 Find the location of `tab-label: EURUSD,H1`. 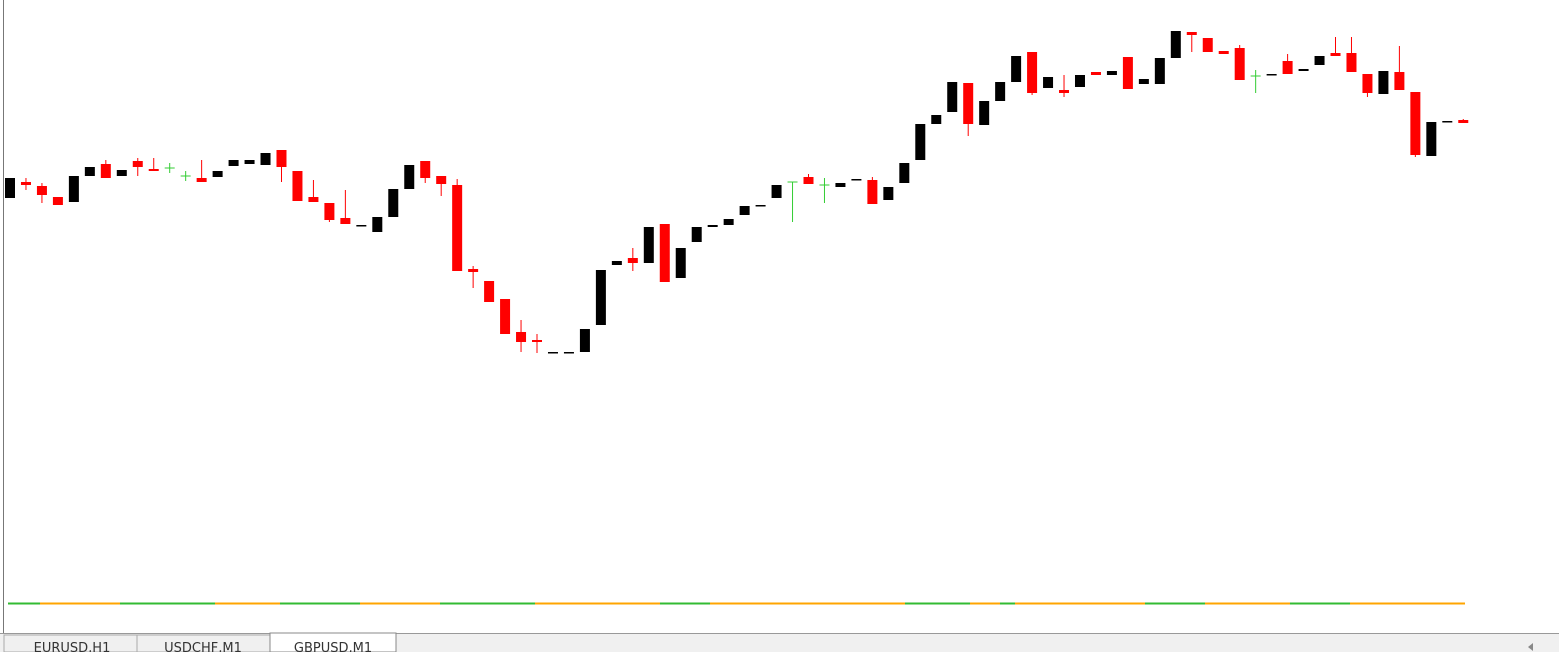

tab-label: EURUSD,H1 is located at coordinates (72, 646).